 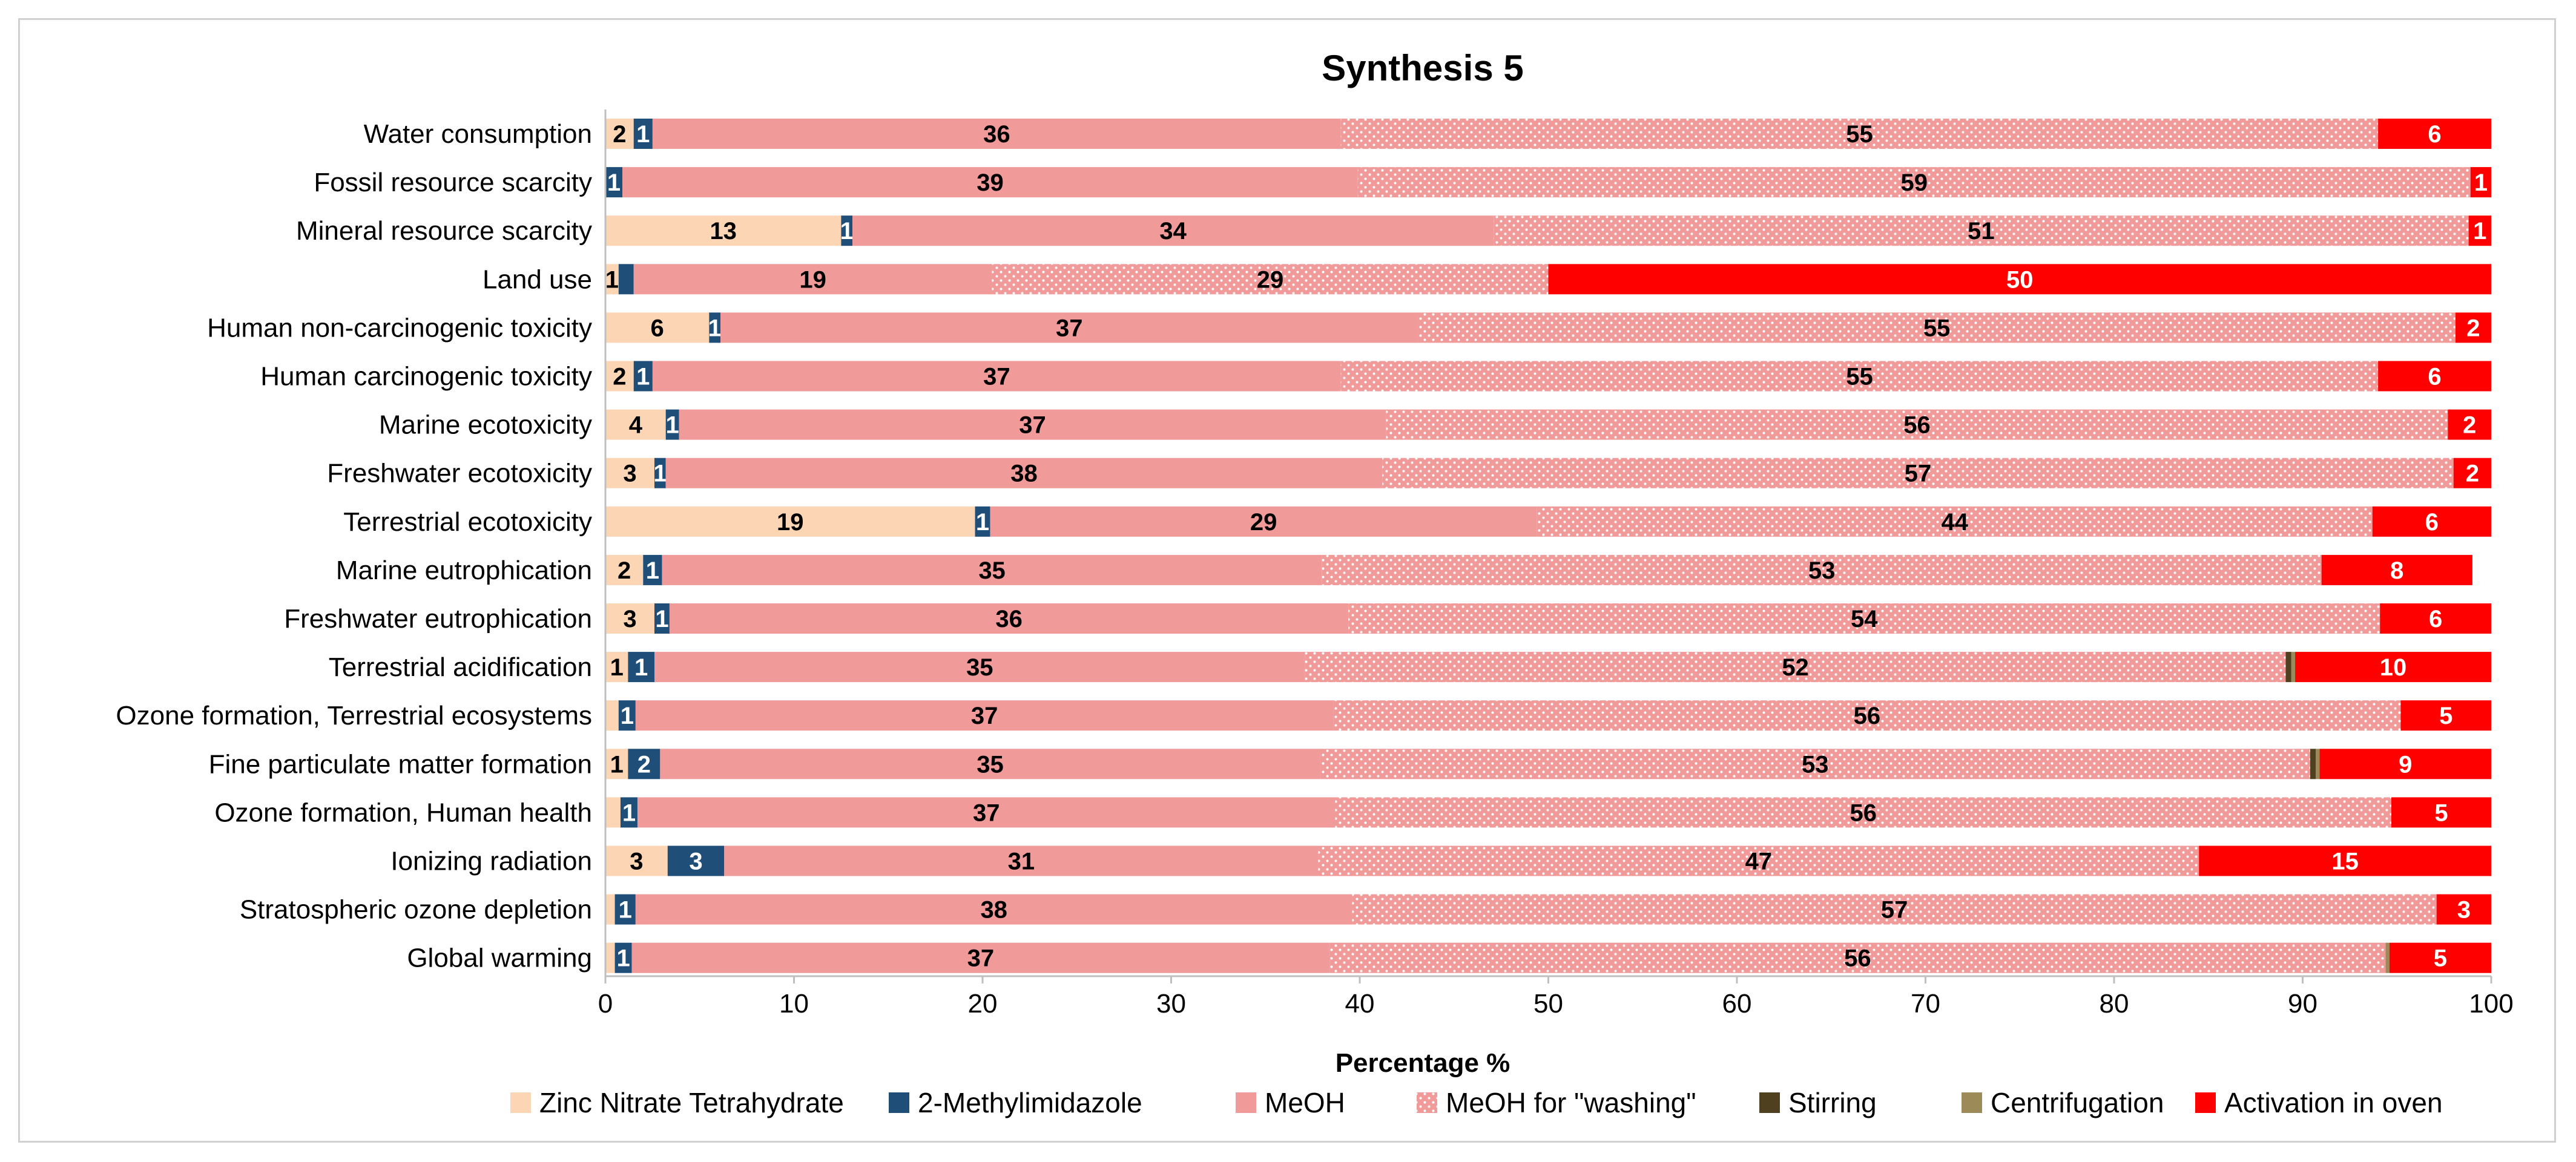 What do you see at coordinates (1972, 1102) in the screenshot?
I see `legend-swatch-centrifugation` at bounding box center [1972, 1102].